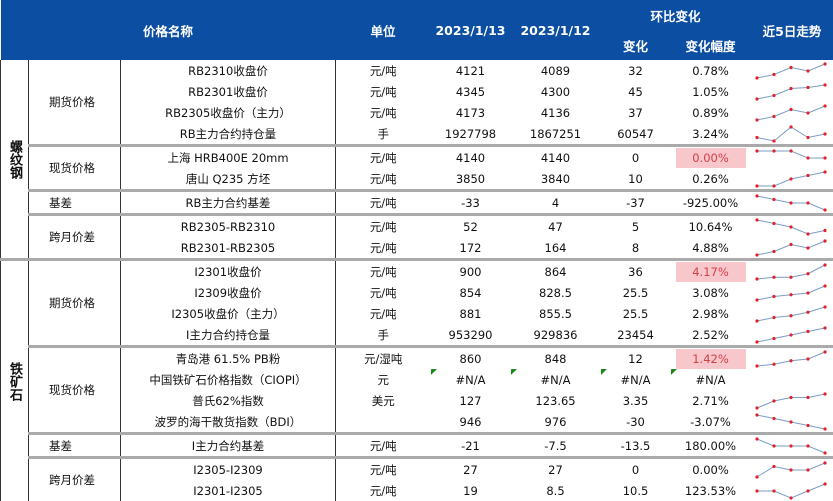 This screenshot has width=833, height=501. I want to click on value-chg: 23454, so click(636, 335).